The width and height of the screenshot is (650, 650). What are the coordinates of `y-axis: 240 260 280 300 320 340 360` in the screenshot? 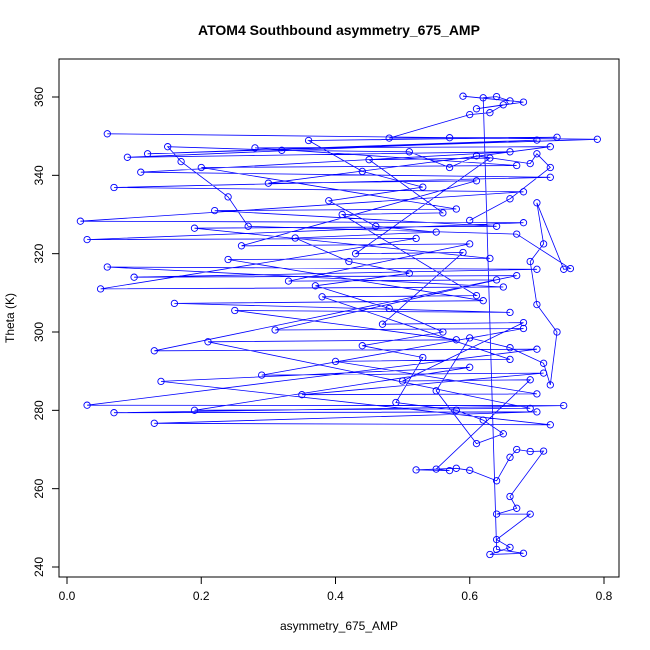 It's located at (46, 332).